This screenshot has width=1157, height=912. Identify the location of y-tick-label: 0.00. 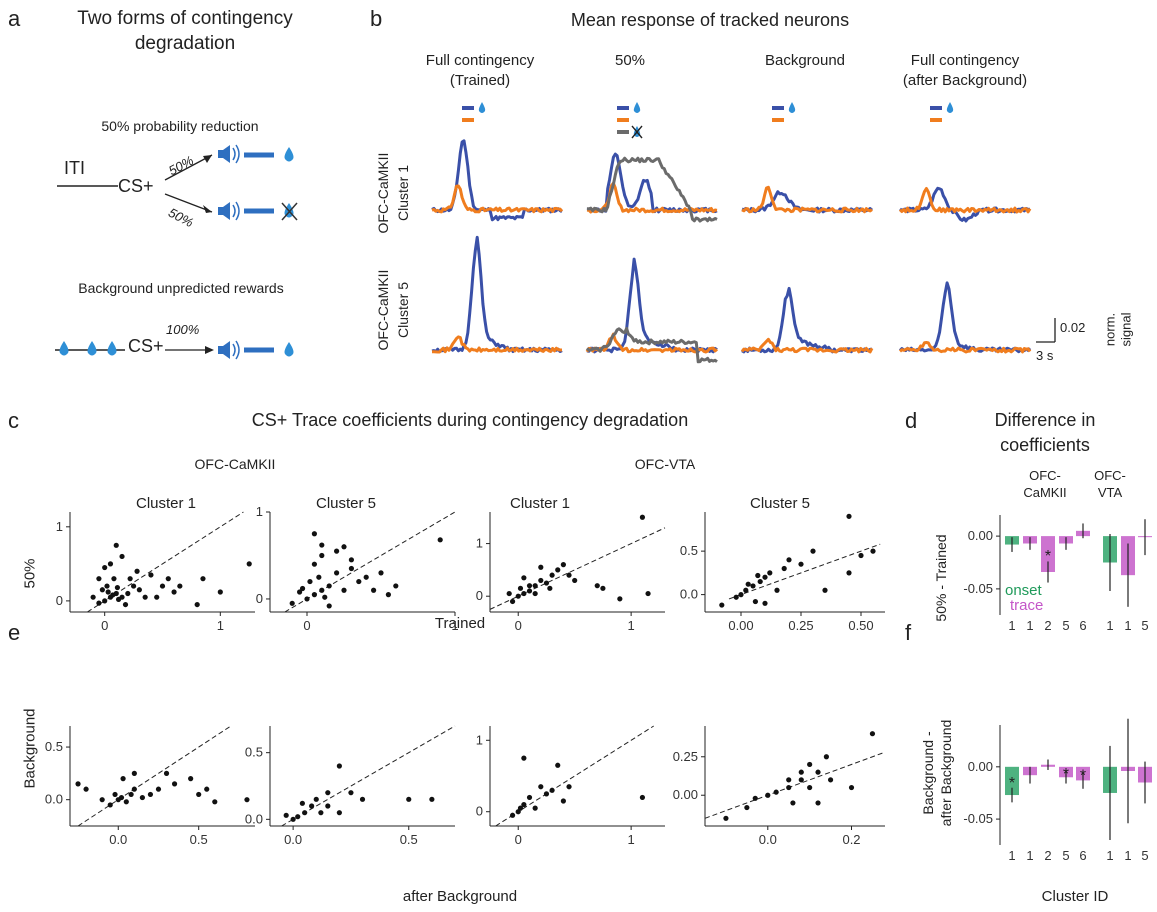
(685, 794).